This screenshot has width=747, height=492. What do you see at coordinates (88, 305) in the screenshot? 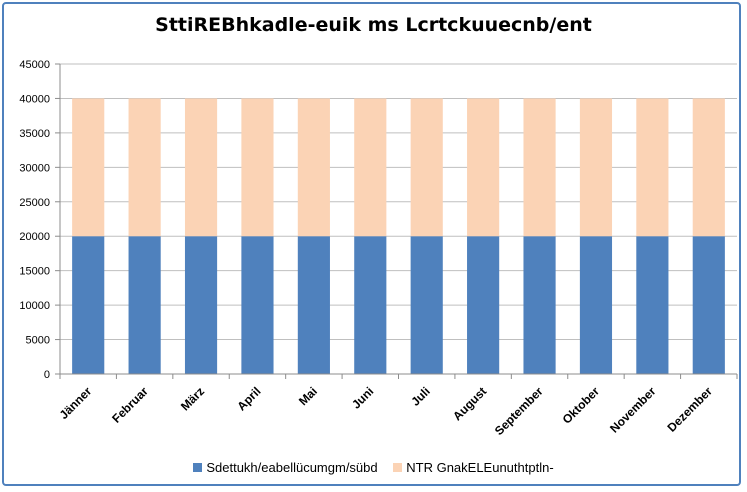
I see `bar-segment-1-jänner` at bounding box center [88, 305].